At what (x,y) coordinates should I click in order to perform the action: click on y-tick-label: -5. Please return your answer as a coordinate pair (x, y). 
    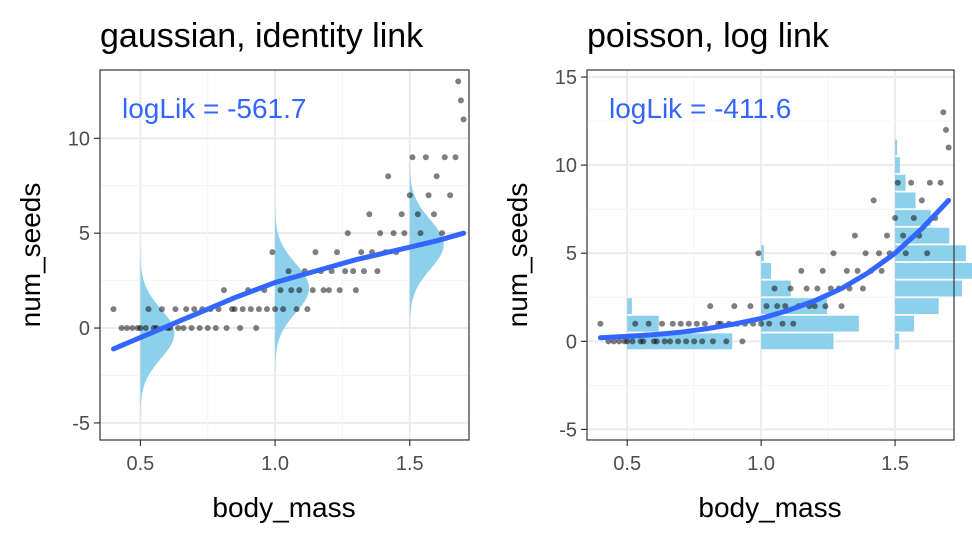
    Looking at the image, I should click on (81, 424).